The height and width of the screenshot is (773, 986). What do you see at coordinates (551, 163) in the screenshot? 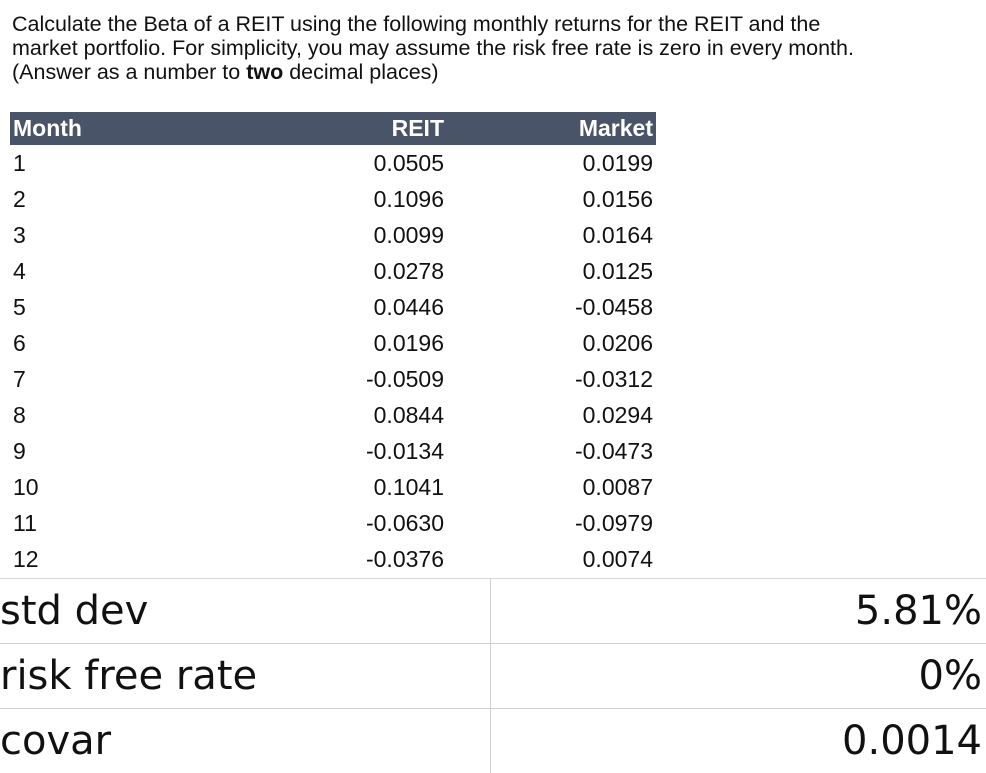
I see `market-cell: 0.0199` at bounding box center [551, 163].